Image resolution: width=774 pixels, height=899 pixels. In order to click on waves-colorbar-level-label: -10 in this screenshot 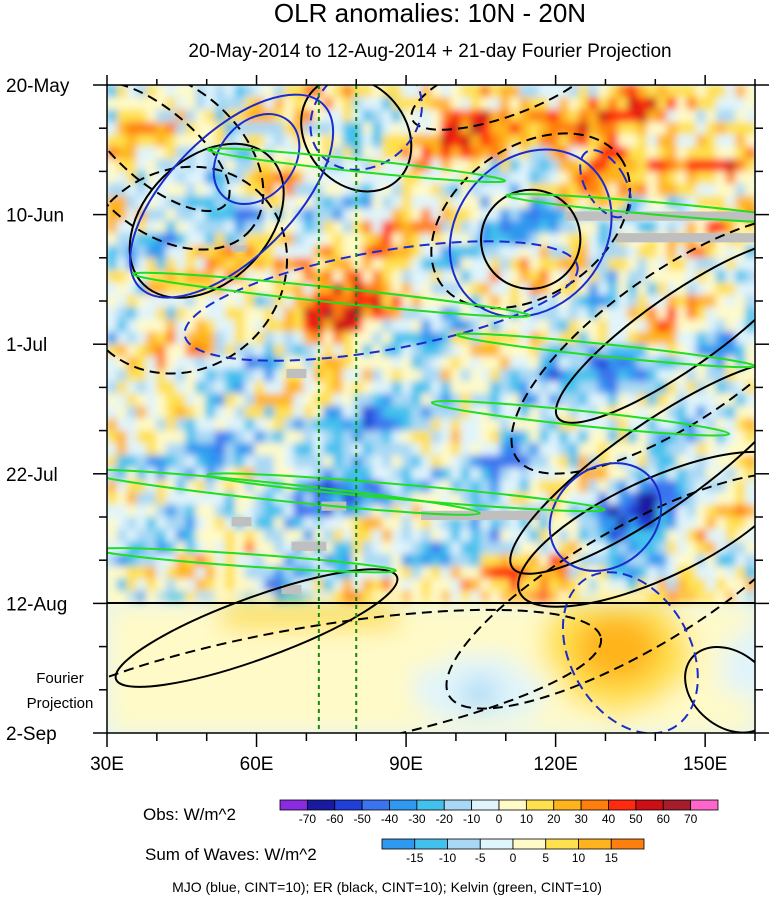, I will do `click(448, 858)`.